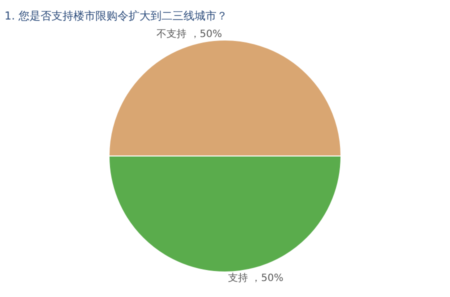 Image resolution: width=450 pixels, height=297 pixels. Describe the element at coordinates (256, 278) in the screenshot. I see `slice-label: 支持 ，50%` at that location.